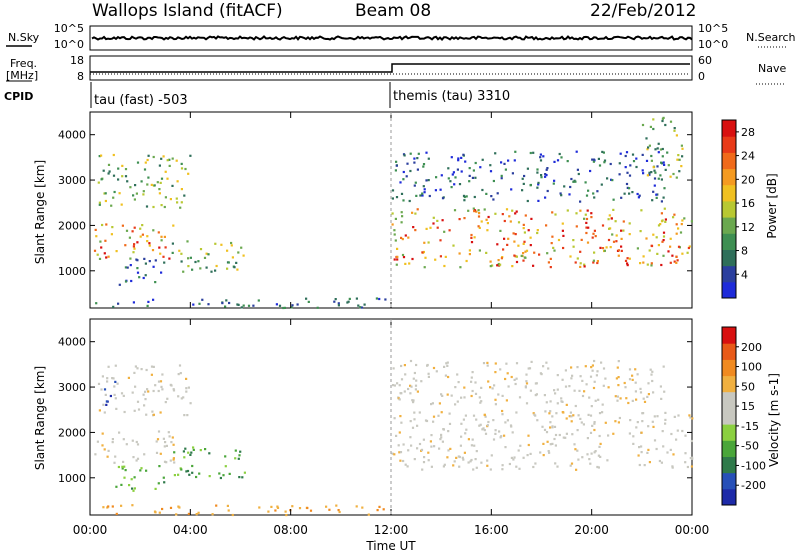 The image size is (800, 554). What do you see at coordinates (491, 530) in the screenshot?
I see `x-tick-label: 16:00` at bounding box center [491, 530].